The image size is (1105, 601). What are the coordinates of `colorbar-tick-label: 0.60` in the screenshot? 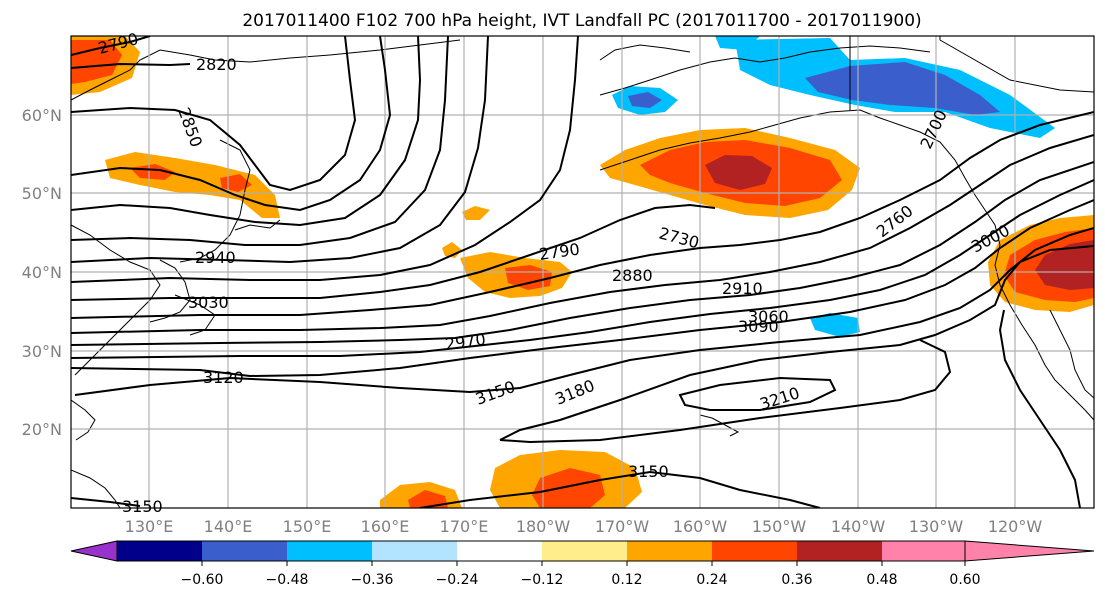 It's located at (964, 580).